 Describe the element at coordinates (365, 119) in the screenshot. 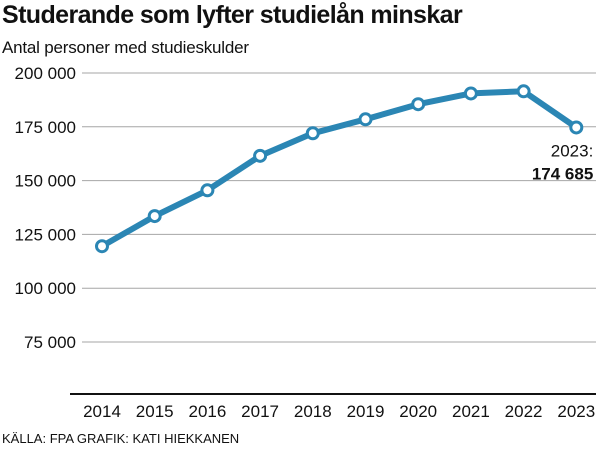

I see `data-point-2019` at that location.